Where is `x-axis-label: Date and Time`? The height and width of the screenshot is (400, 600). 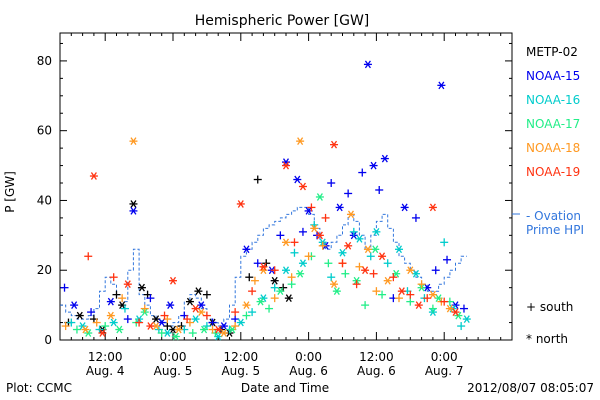 x-axis-label: Date and Time is located at coordinates (285, 388).